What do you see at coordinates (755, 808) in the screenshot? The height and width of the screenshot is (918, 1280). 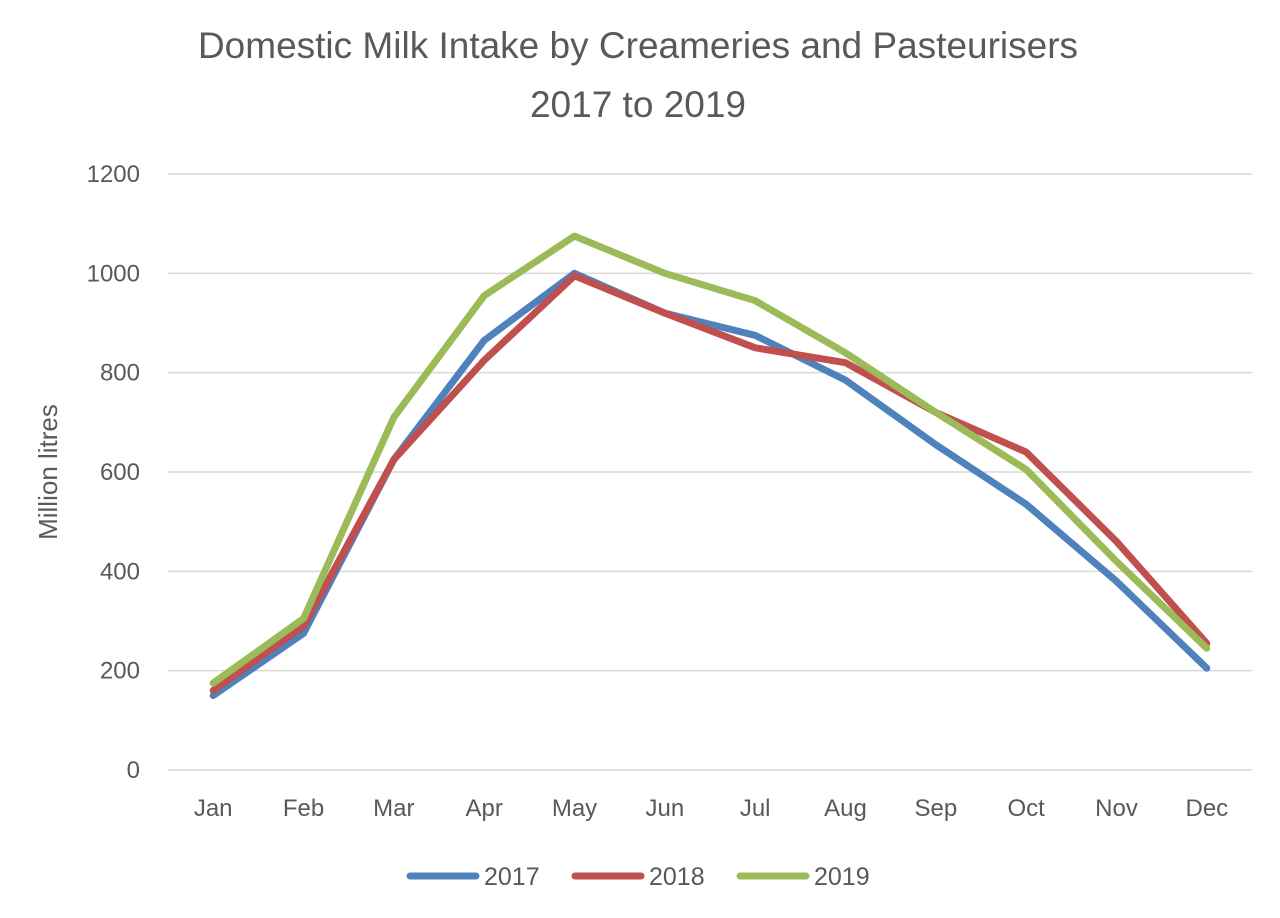 I see `x-tick-label: Jul` at bounding box center [755, 808].